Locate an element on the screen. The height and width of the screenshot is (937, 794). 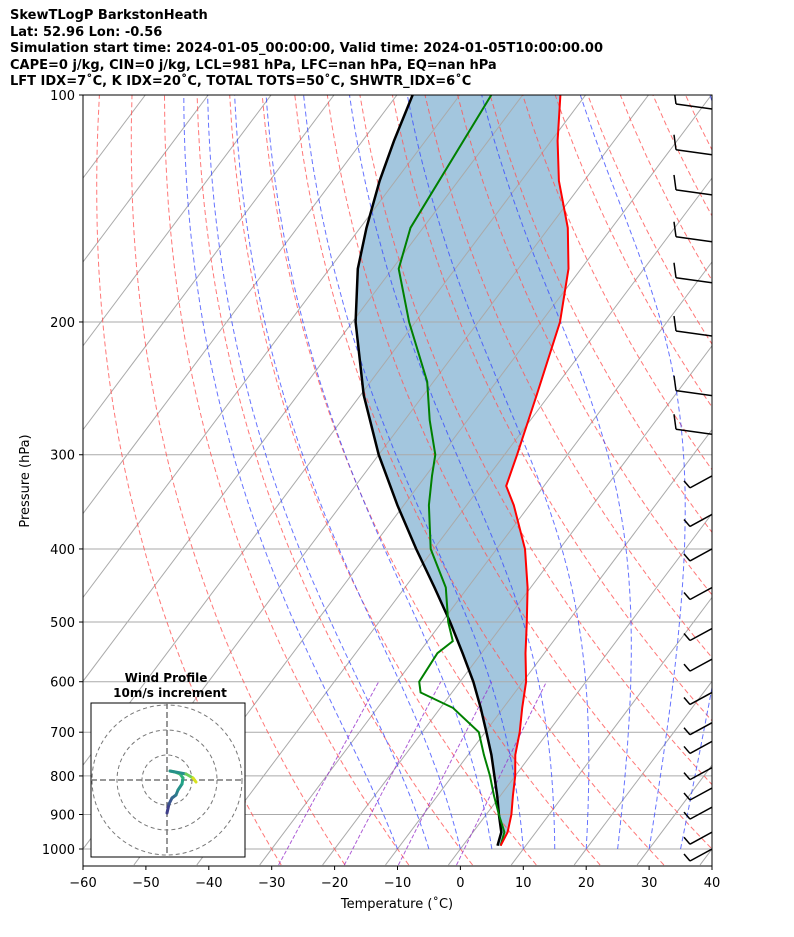
y-axis-label: Pressure (hPa) is located at coordinates (25, 480).